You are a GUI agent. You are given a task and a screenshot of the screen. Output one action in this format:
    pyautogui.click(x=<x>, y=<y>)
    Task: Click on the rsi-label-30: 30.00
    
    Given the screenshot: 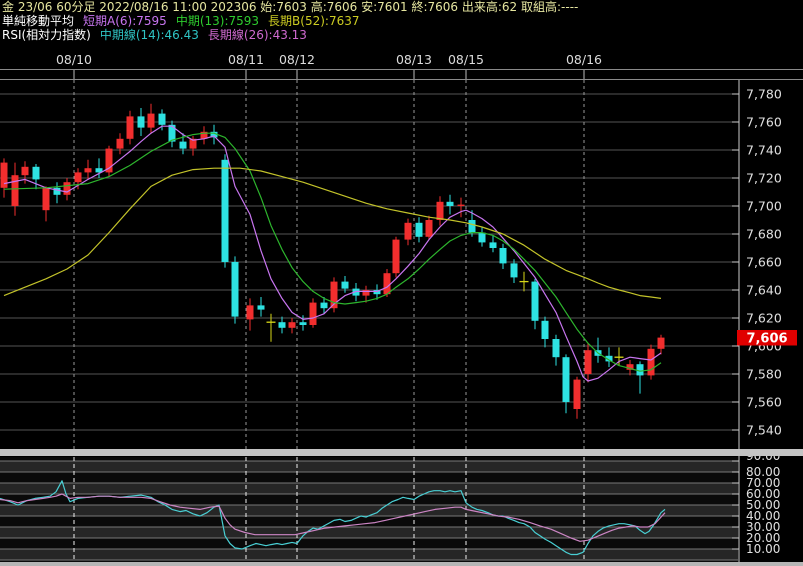 What is the action you would take?
    pyautogui.click(x=763, y=527)
    